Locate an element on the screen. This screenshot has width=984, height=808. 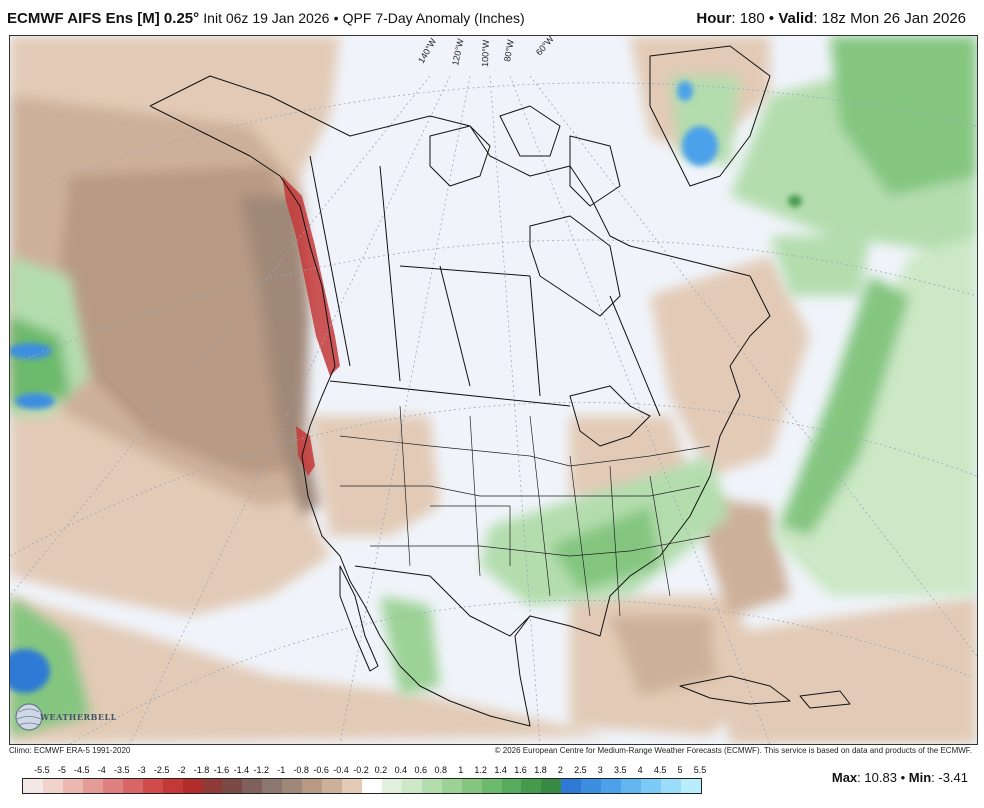
weatherbell-logo: WEATHERBELL is located at coordinates (65, 717).